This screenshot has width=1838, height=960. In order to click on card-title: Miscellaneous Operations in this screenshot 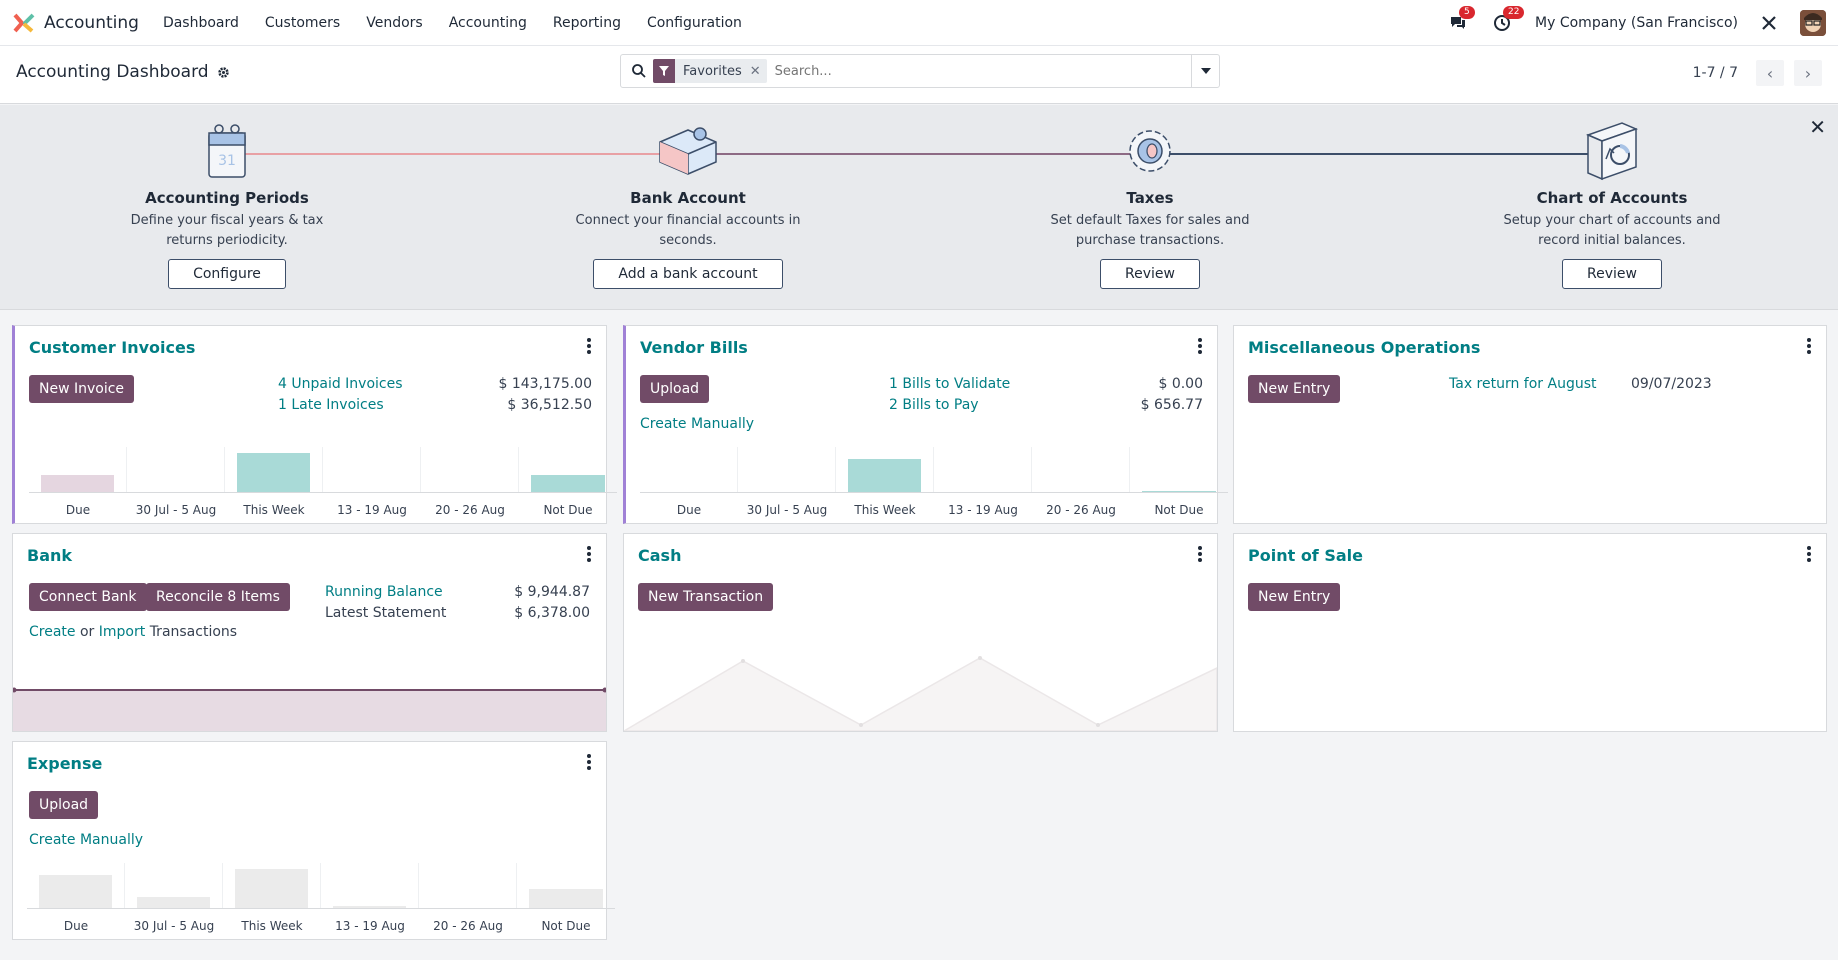, I will do `click(1364, 347)`.